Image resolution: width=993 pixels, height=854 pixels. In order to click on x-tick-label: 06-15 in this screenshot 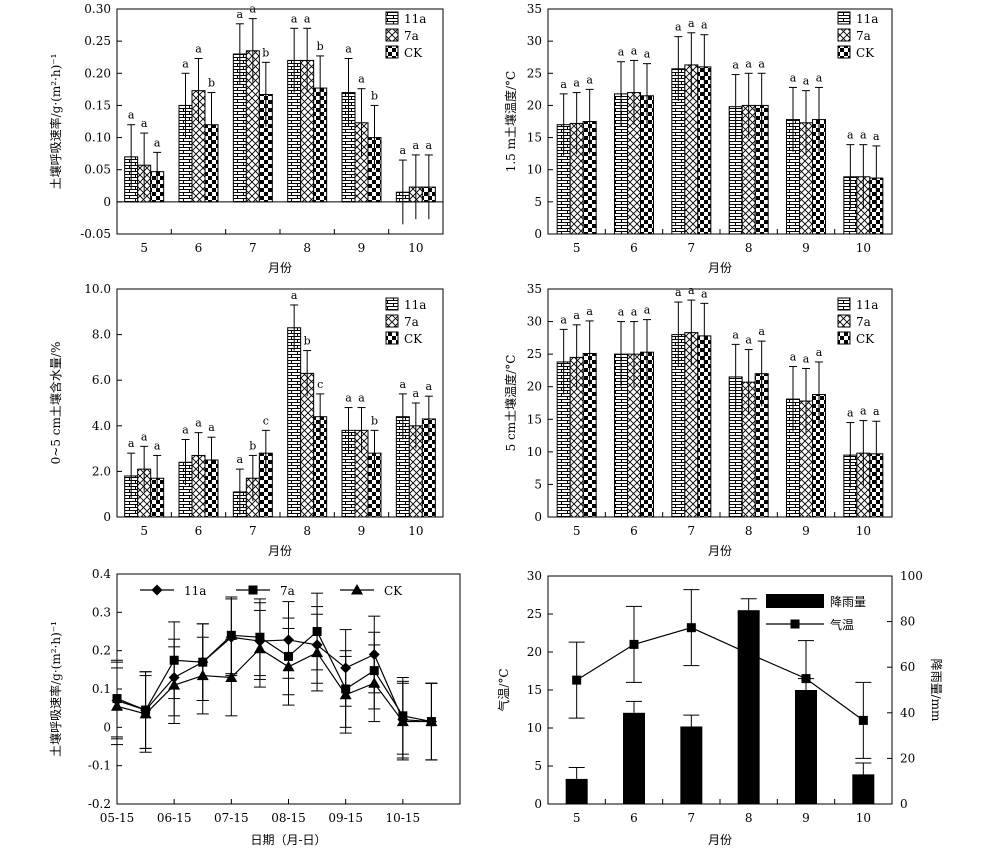, I will do `click(174, 818)`.